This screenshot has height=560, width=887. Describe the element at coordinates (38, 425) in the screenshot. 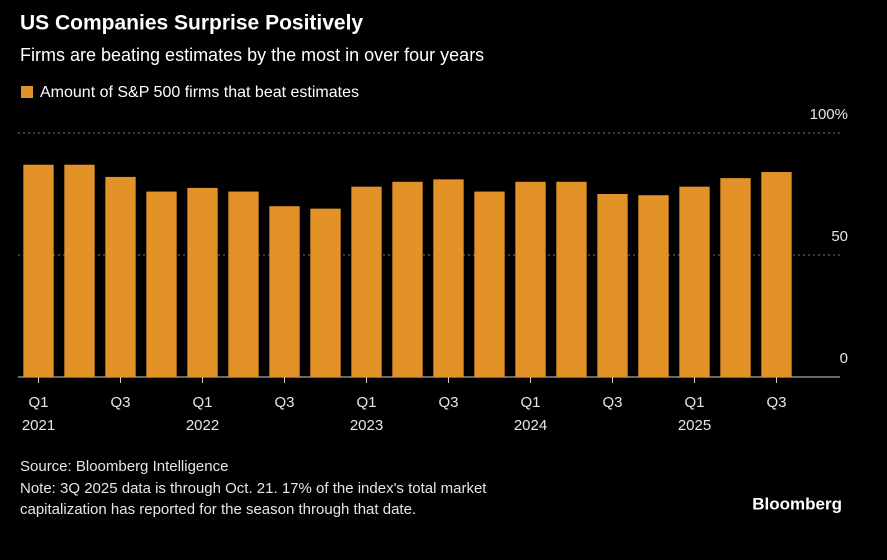

I see `x-year-label: 2021` at that location.